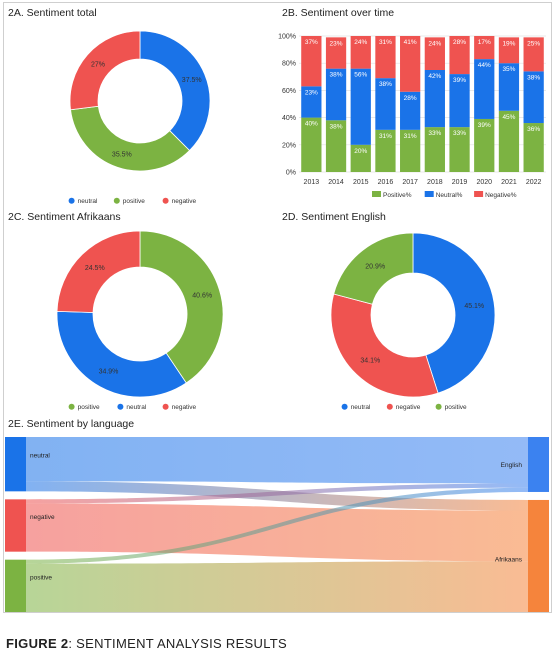  What do you see at coordinates (109, 371) in the screenshot?
I see `slice-label-neutral: 34.9%` at bounding box center [109, 371].